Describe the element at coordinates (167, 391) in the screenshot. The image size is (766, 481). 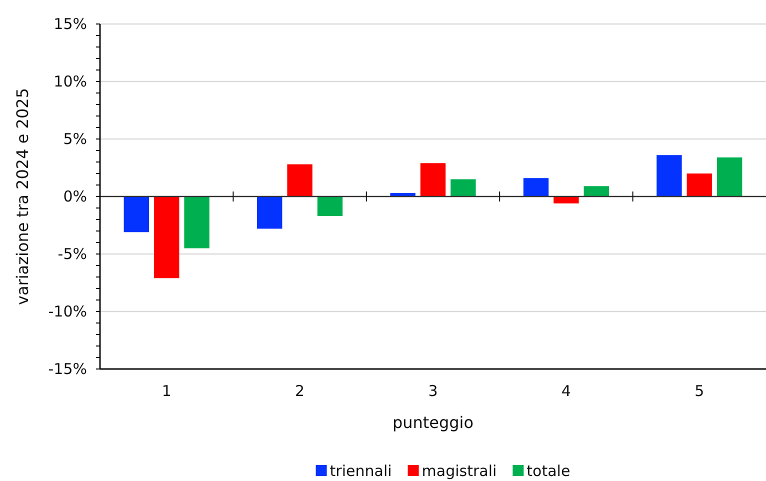
I see `x-tick-label: 1` at that location.